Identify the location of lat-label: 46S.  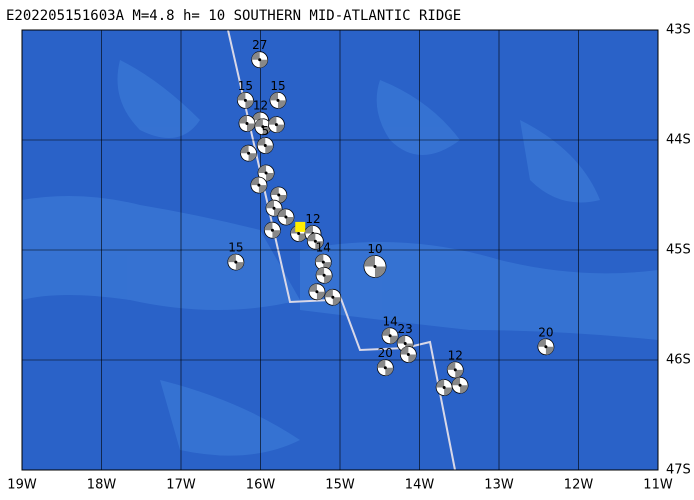
(678, 360).